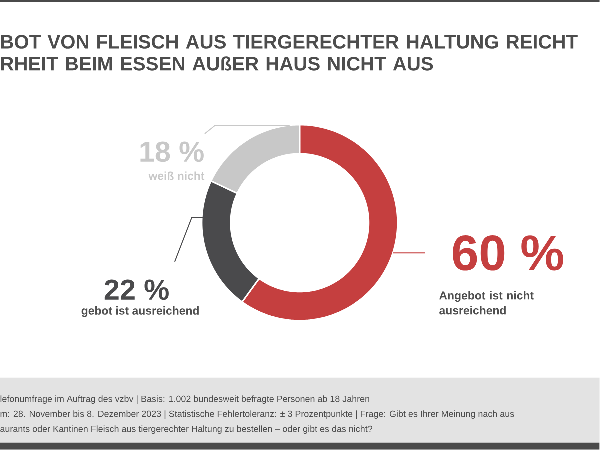  Describe the element at coordinates (140, 312) in the screenshot. I see `slice-label: gebot ist ausreichend` at that location.